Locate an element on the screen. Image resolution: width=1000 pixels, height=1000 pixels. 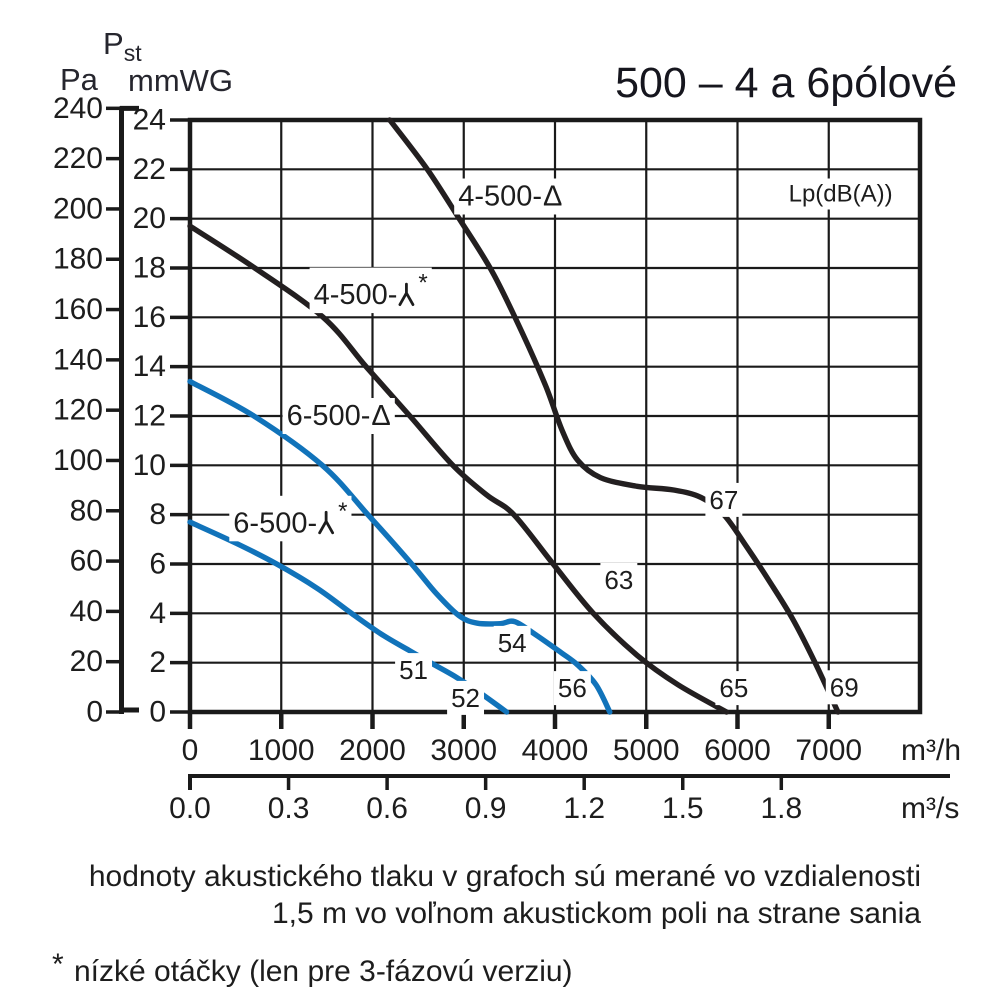
pa-axis-unit-label: Pa is located at coordinates (79, 79).